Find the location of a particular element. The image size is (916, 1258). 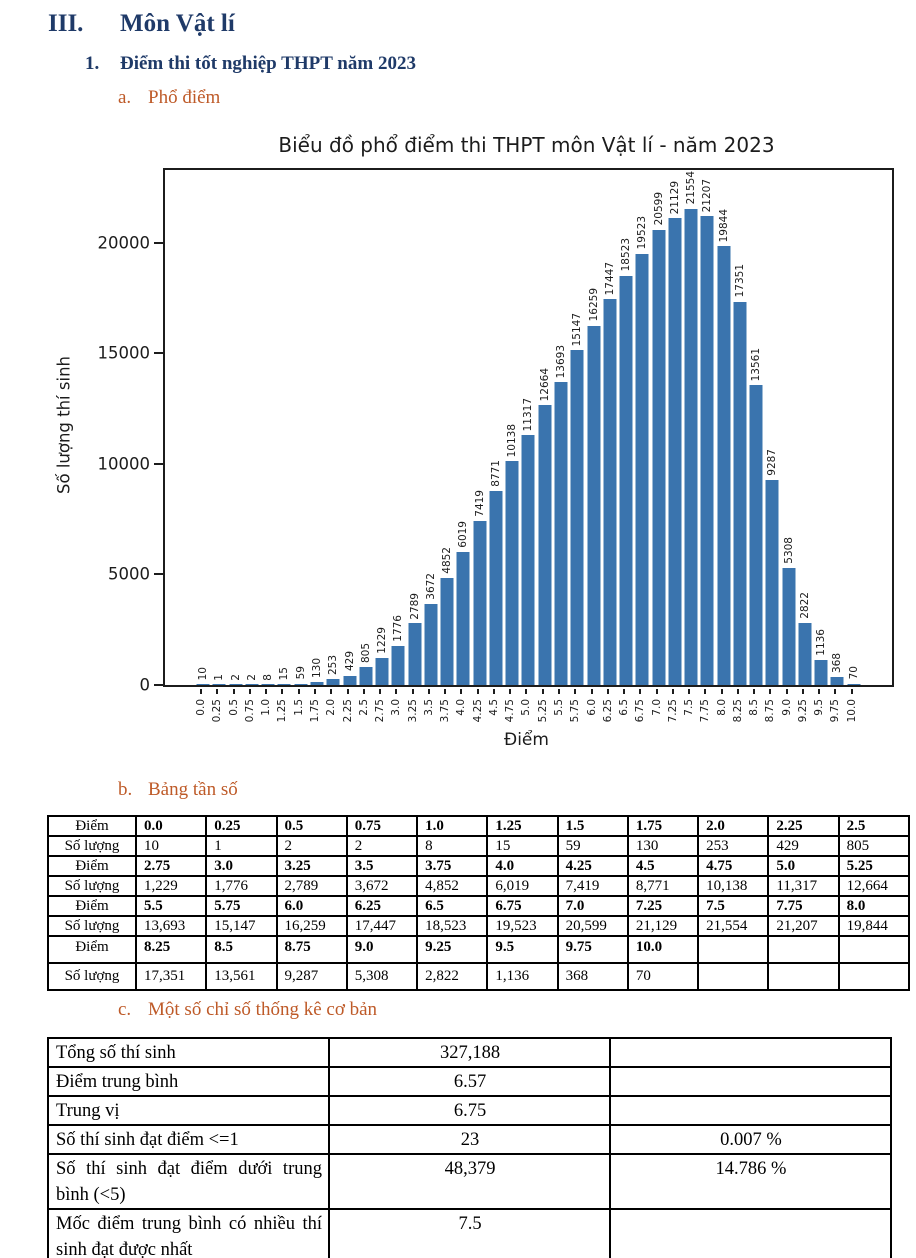

freq-count-cell: 1,229 is located at coordinates (171, 886).